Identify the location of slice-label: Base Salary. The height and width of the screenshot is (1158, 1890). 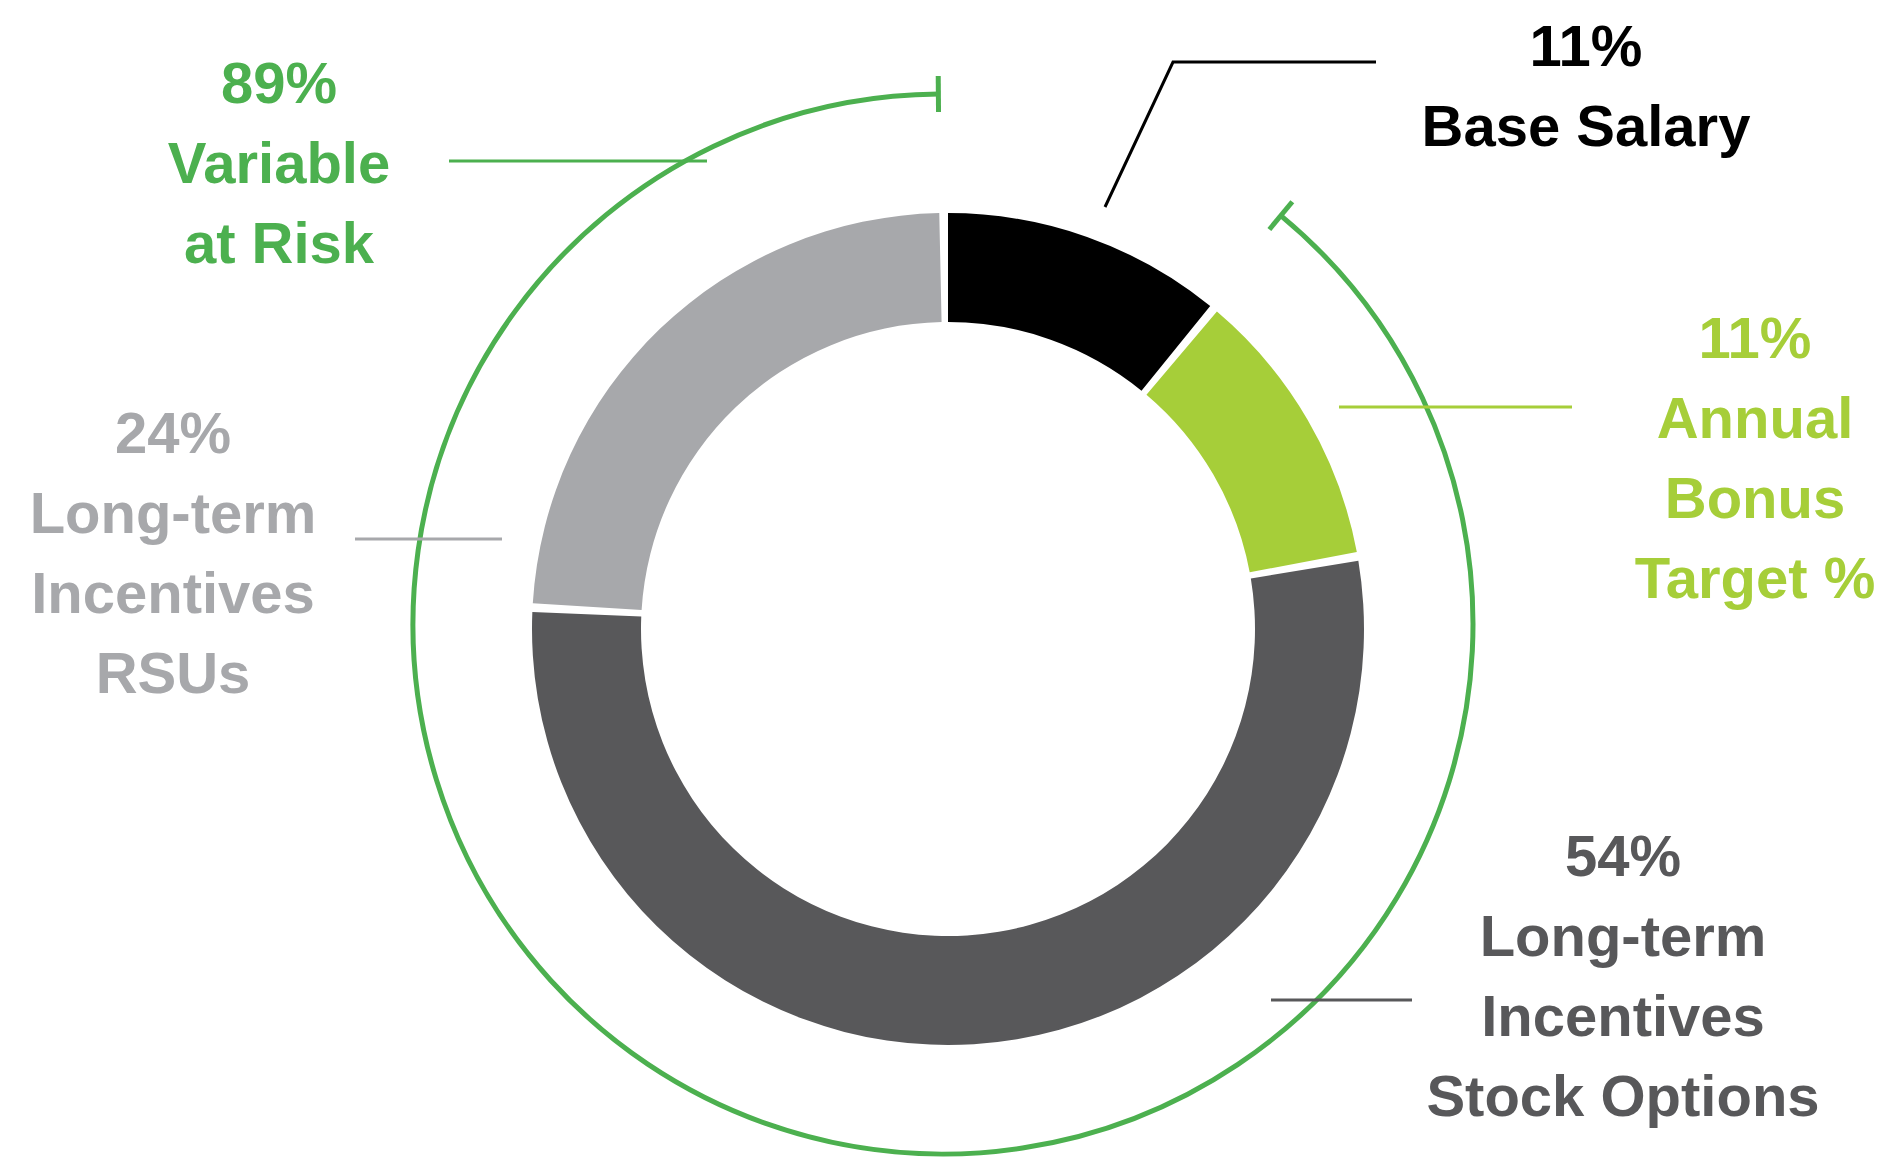
(1586, 125).